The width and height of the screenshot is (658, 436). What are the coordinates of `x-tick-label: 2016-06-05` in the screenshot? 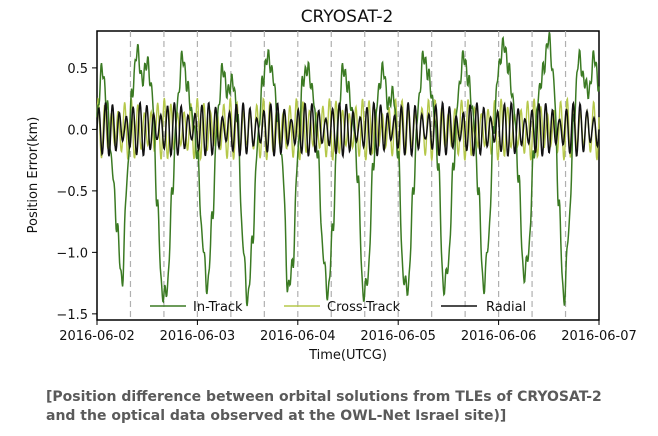 It's located at (398, 336).